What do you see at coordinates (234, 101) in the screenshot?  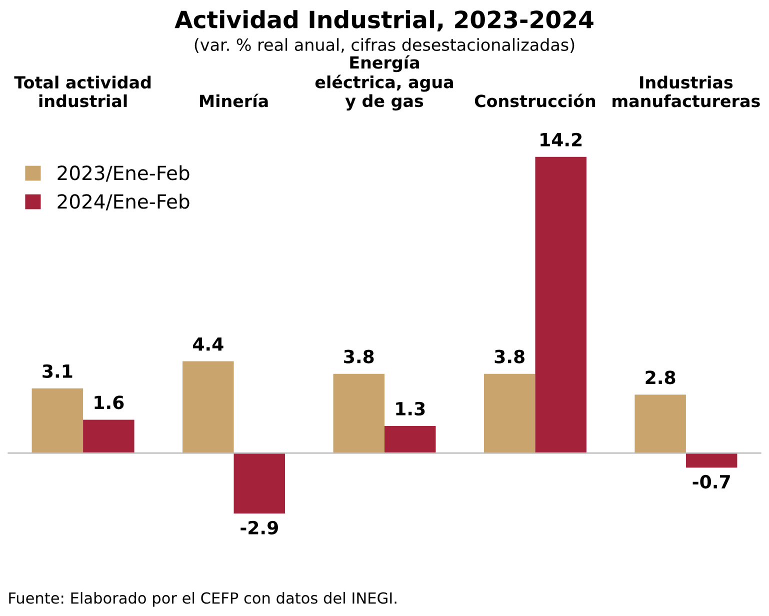 I see `x-tick-label: Minería` at bounding box center [234, 101].